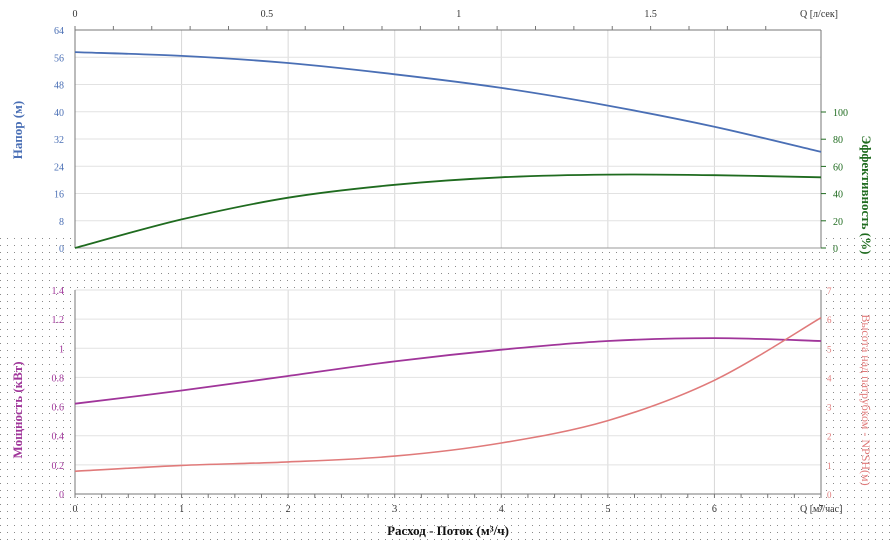  Describe the element at coordinates (59, 86) in the screenshot. I see `head-tick-label: 48` at that location.